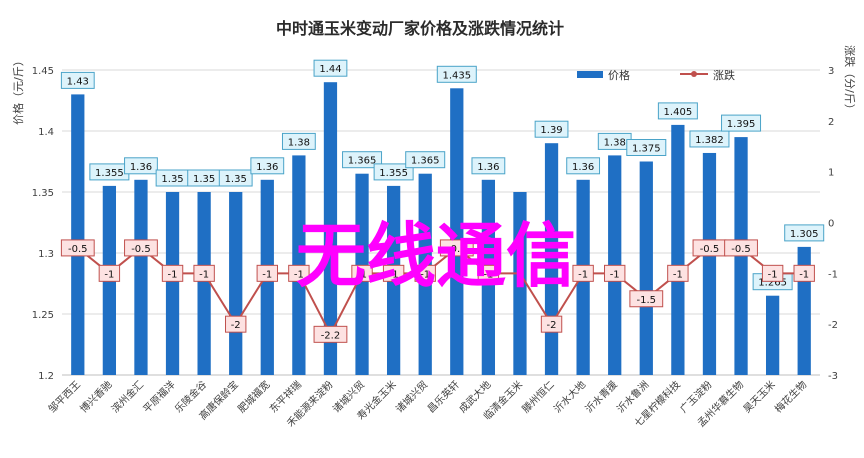  Describe the element at coordinates (600, 396) in the screenshot. I see `category-label: 沂水青援` at that location.